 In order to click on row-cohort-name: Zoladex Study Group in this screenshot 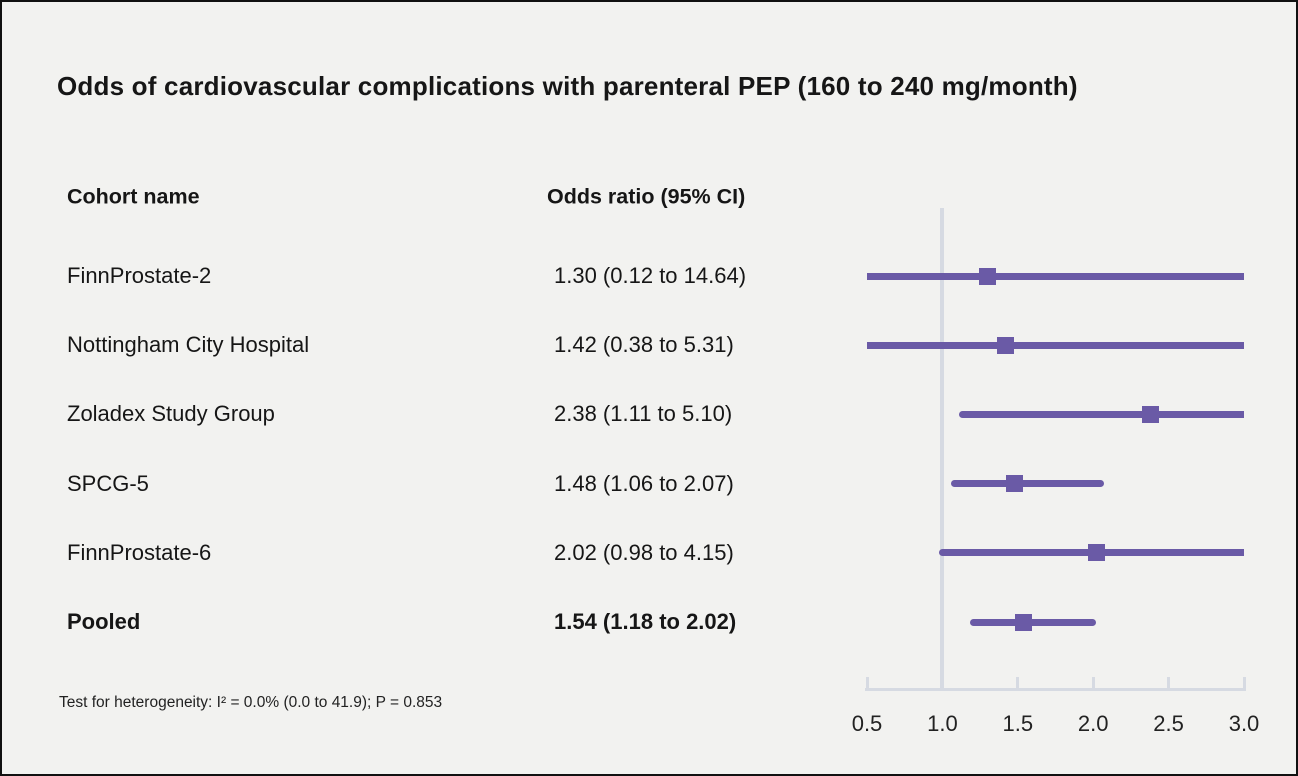, I will do `click(171, 414)`.